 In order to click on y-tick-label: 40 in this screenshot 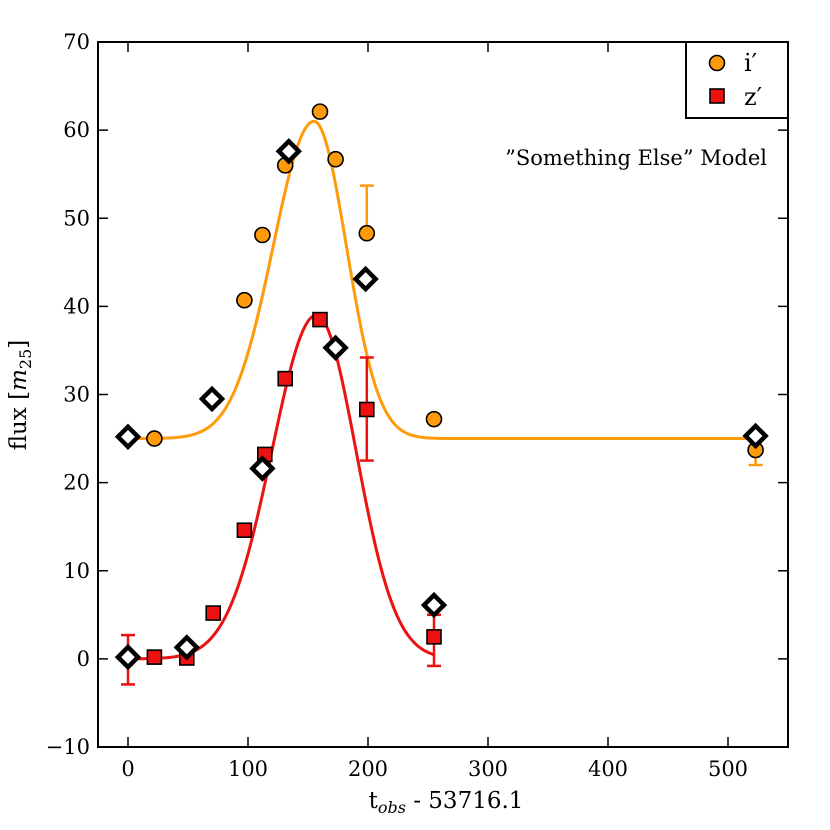, I will do `click(76, 306)`.